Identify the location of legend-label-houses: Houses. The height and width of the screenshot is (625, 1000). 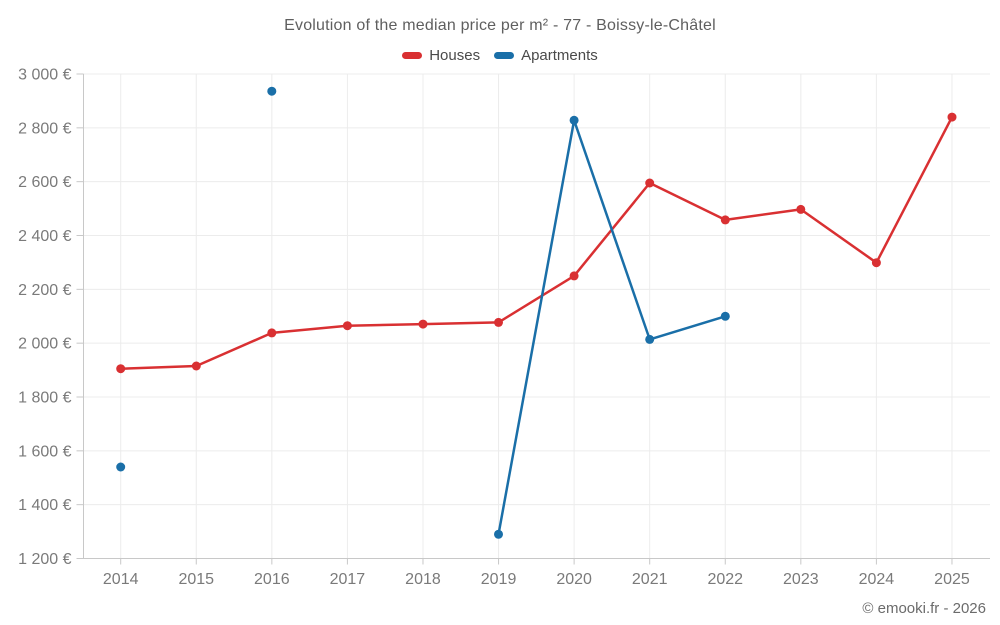
(455, 55).